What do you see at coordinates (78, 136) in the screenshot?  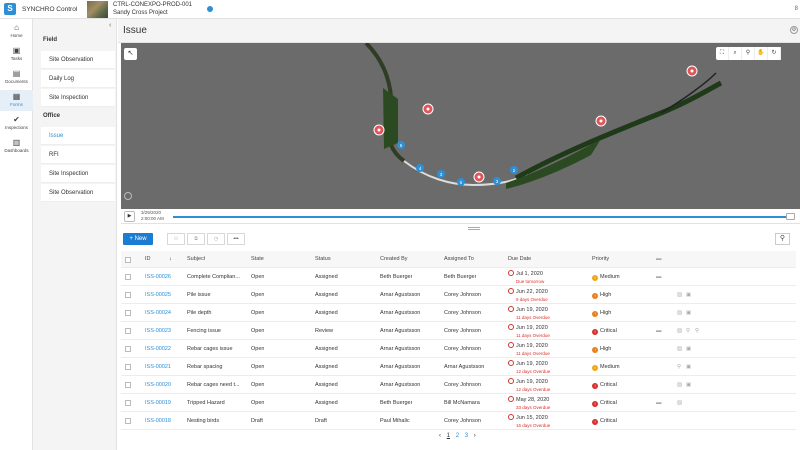 I see `submenu-item-issue: Issue` at bounding box center [78, 136].